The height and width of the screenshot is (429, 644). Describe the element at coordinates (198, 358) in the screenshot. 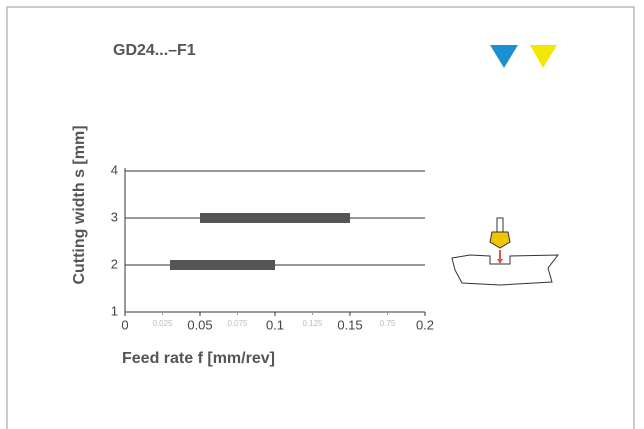

I see `x-axis-label: Feed rate f [mm/rev]` at that location.